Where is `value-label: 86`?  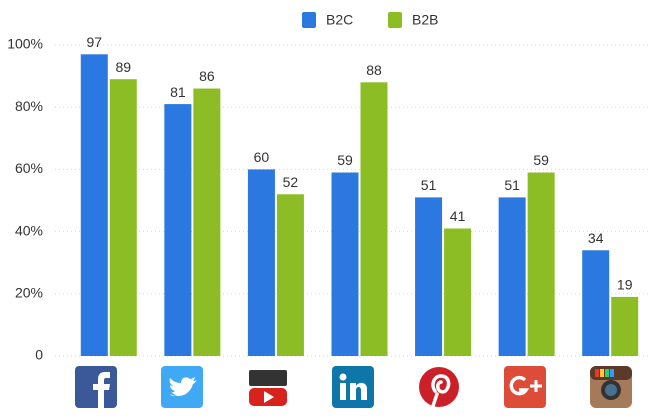 value-label: 86 is located at coordinates (207, 76).